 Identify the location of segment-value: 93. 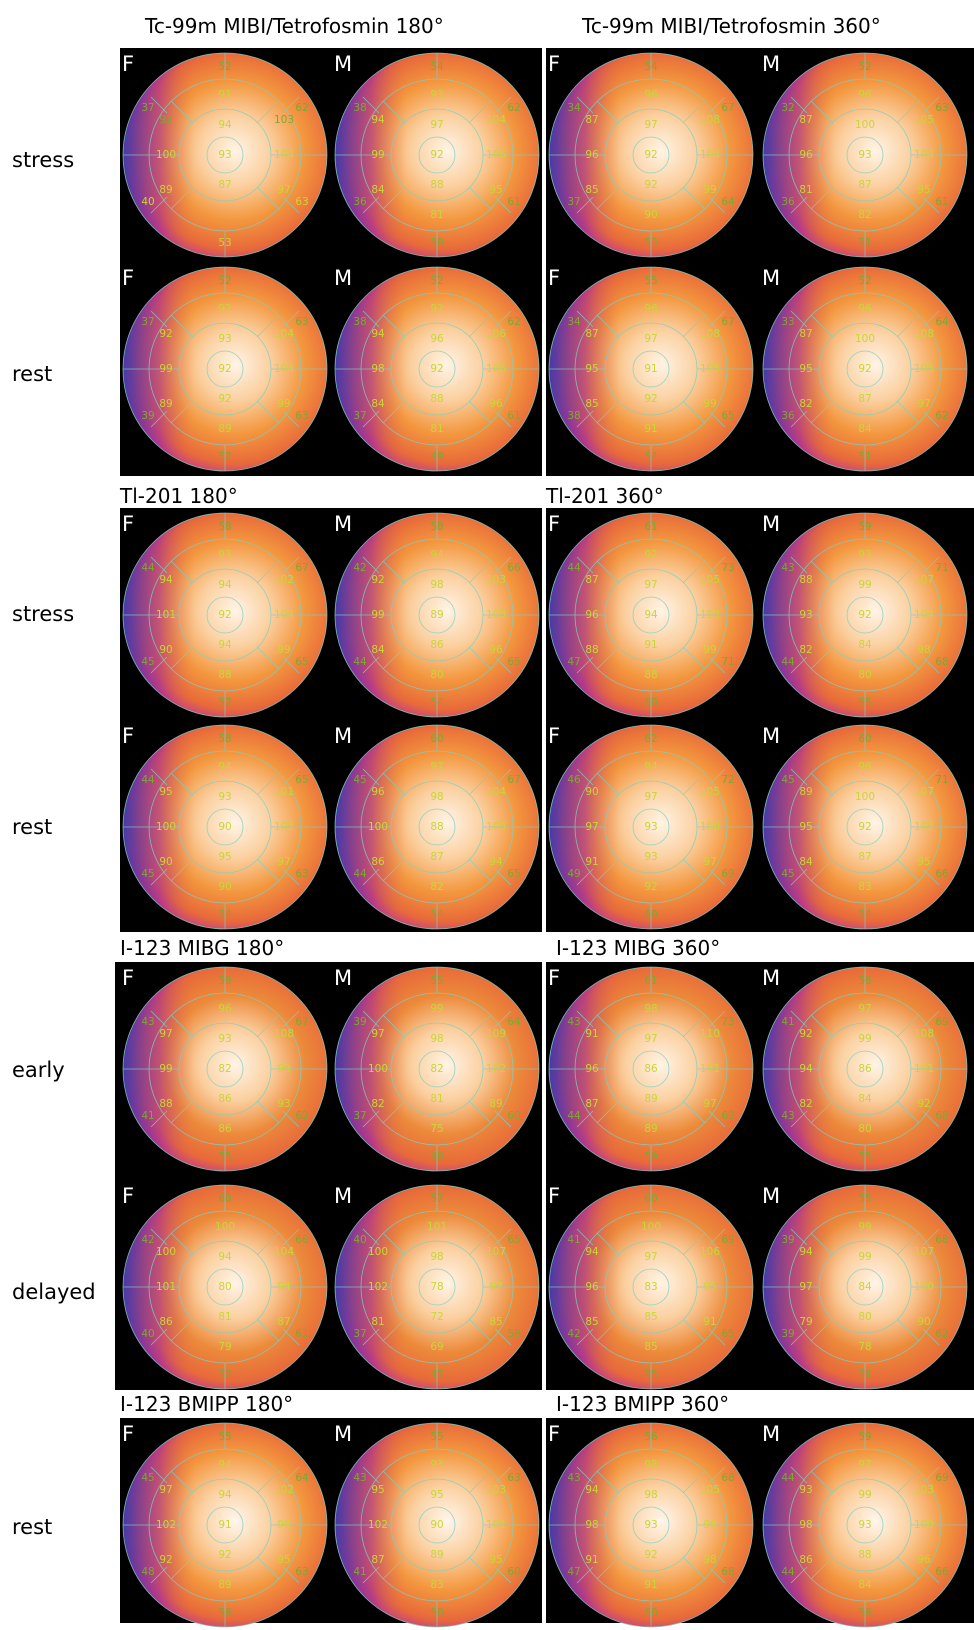
(224, 155).